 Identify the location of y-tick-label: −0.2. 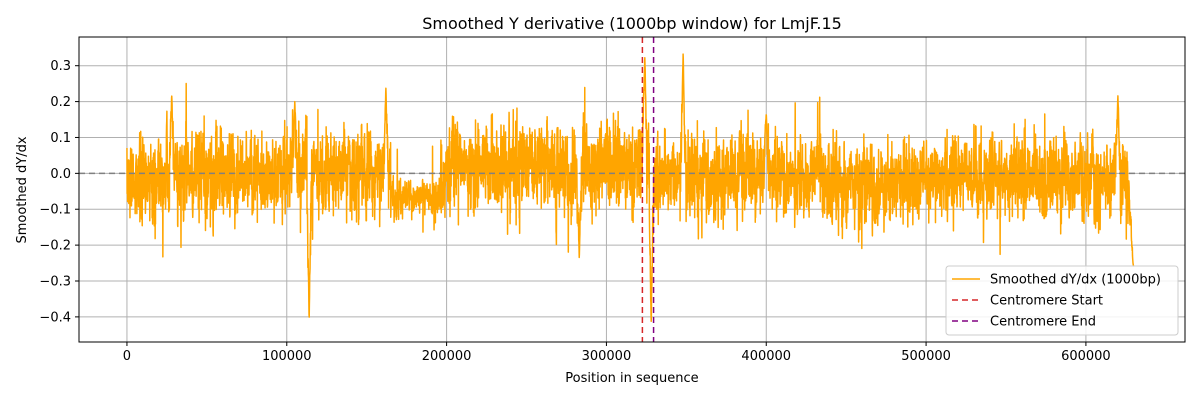
(55, 246).